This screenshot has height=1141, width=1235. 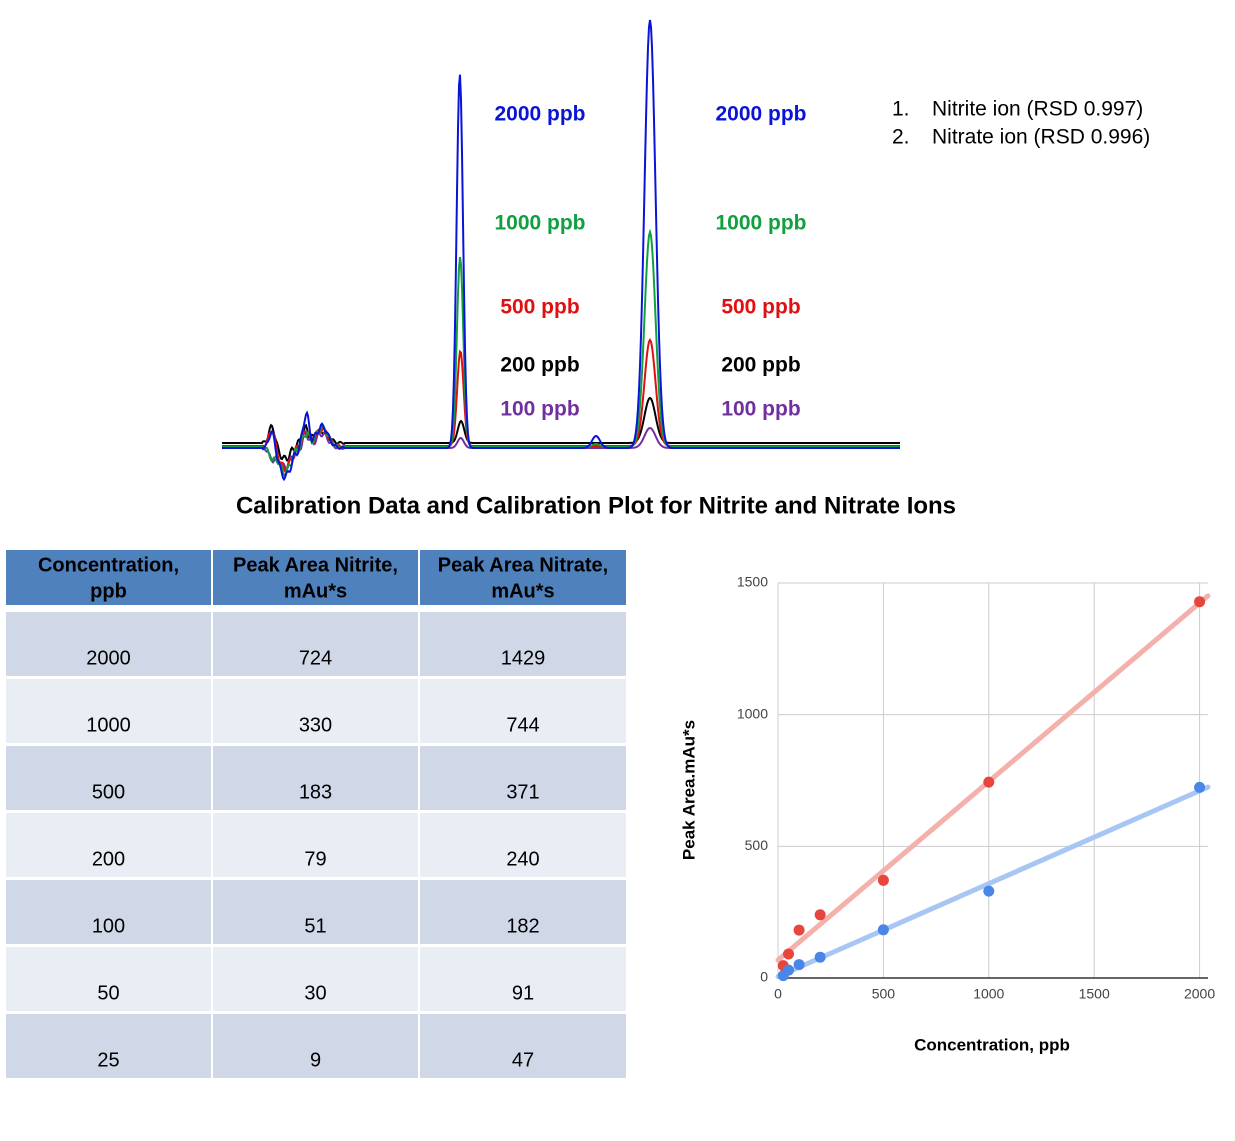 What do you see at coordinates (752, 713) in the screenshot?
I see `y-tick-label: 1000` at bounding box center [752, 713].